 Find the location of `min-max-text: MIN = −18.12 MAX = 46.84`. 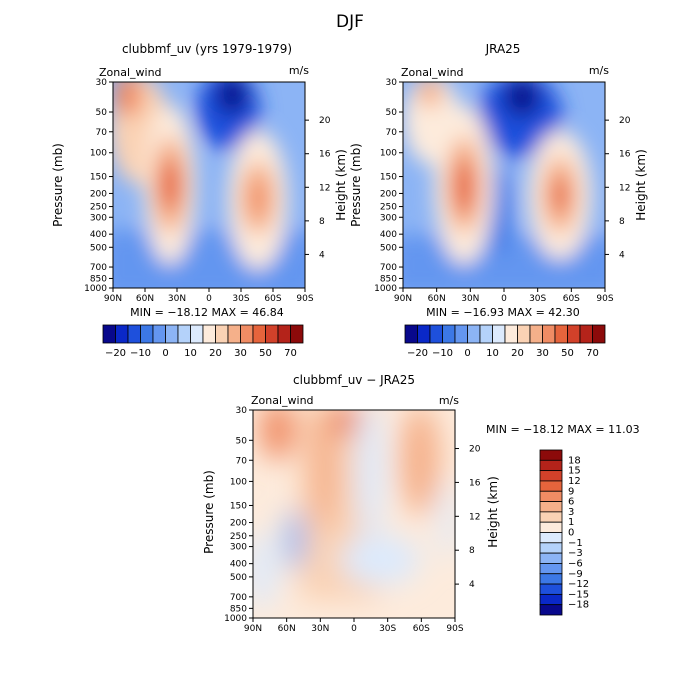

min-max-text: MIN = −18.12 MAX = 46.84 is located at coordinates (207, 312).